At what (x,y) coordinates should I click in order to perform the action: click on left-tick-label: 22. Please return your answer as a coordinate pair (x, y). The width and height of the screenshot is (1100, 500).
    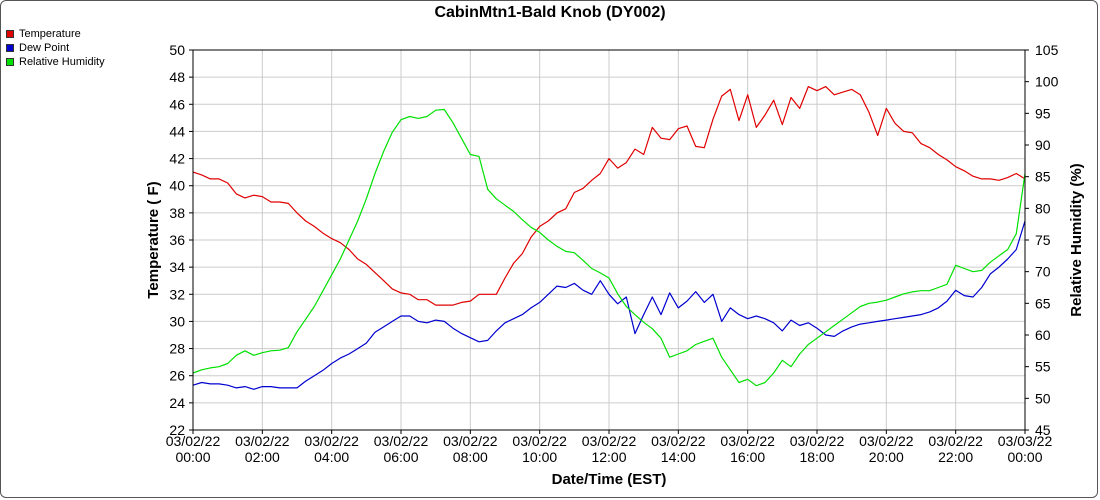
    Looking at the image, I should click on (177, 430).